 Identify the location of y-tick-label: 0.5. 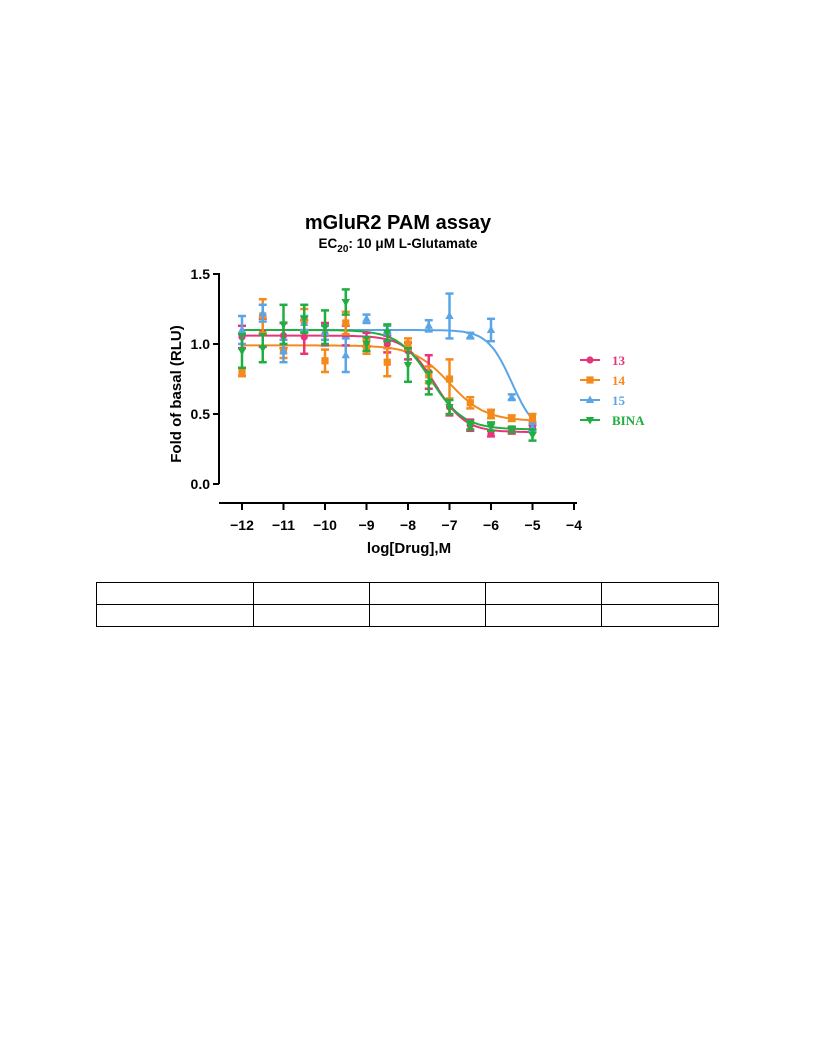
(201, 414).